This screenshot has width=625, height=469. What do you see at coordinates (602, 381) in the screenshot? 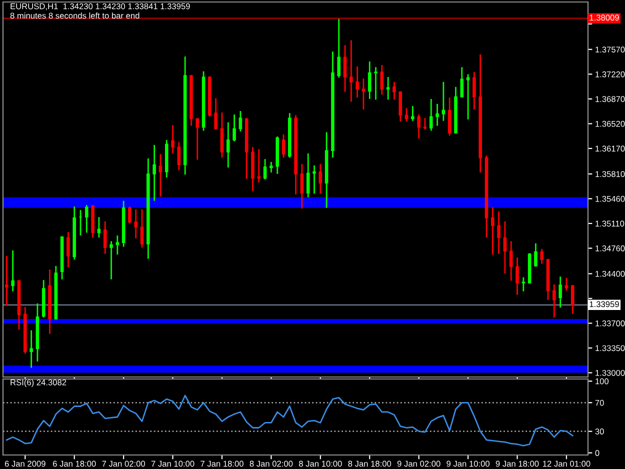
I see `y-tick-label: 100` at bounding box center [602, 381].